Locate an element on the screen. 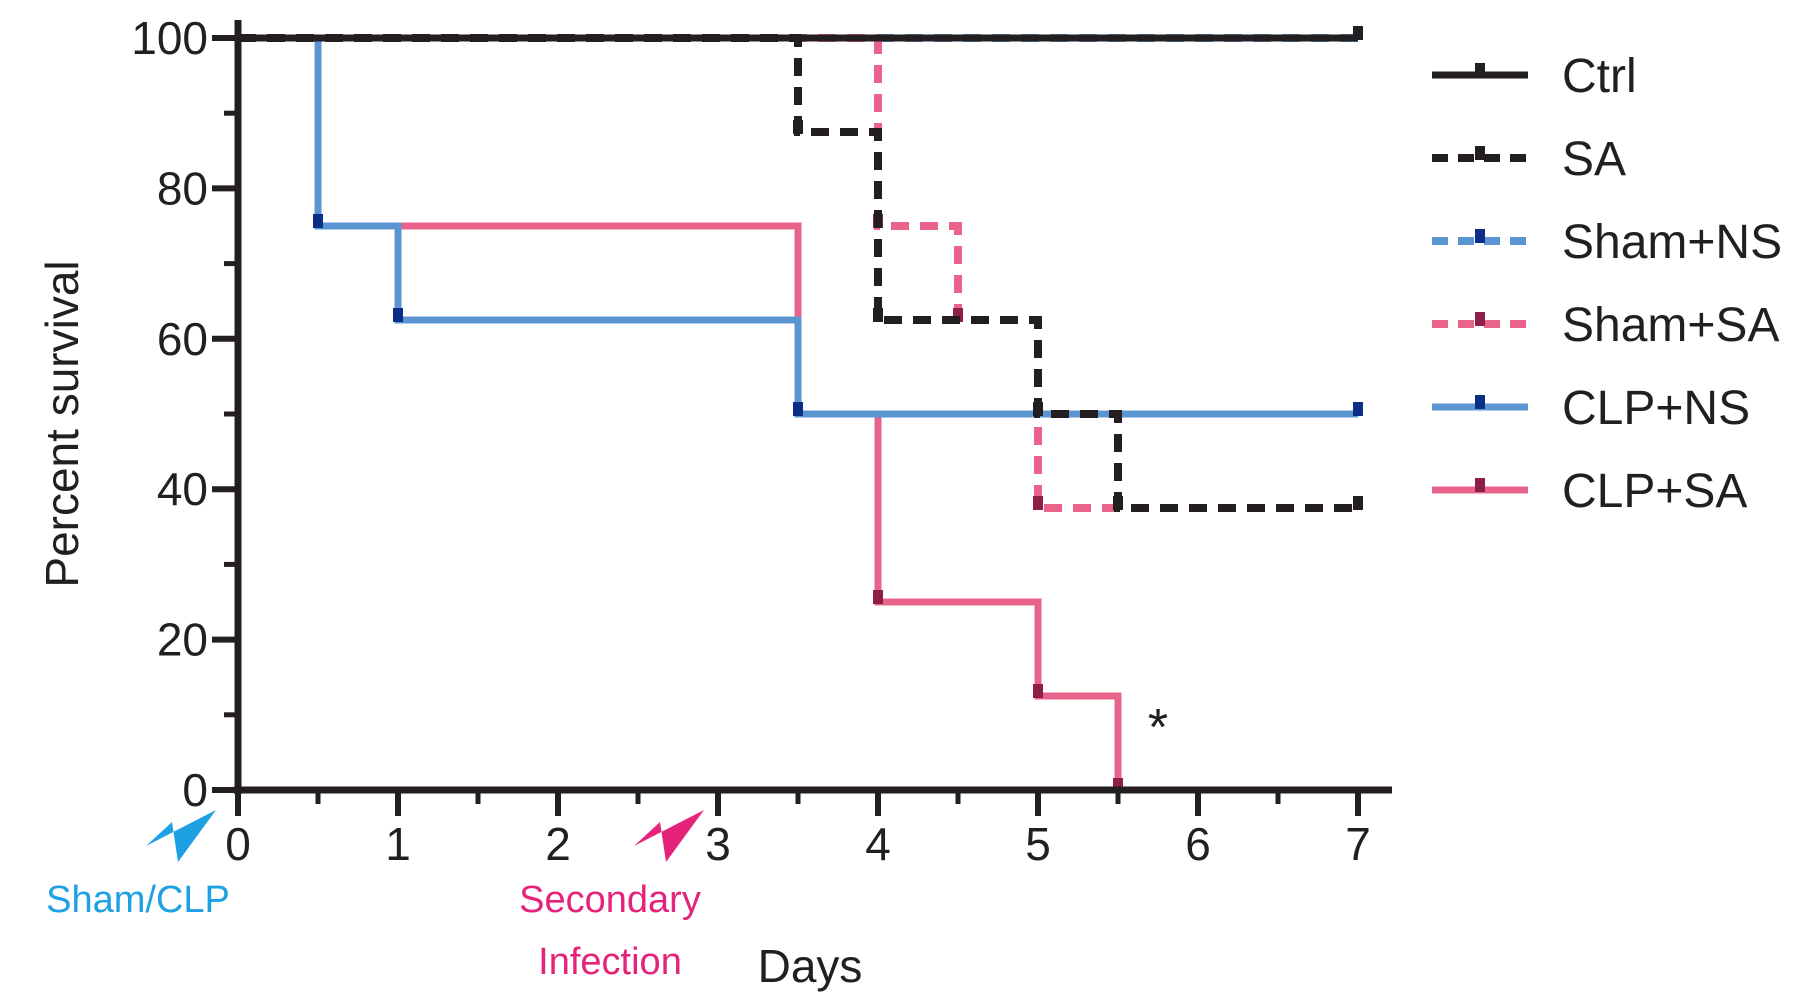 The image size is (1800, 1003). x-tick-label: 2 is located at coordinates (558, 844).